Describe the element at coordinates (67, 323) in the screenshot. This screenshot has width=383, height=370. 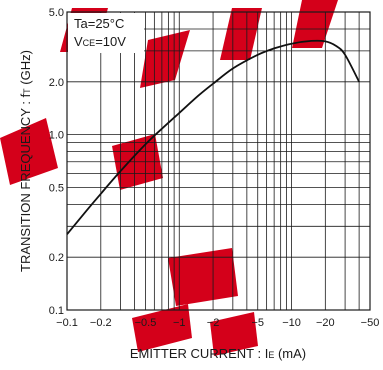
I see `x-tick-label: −0.1` at that location.